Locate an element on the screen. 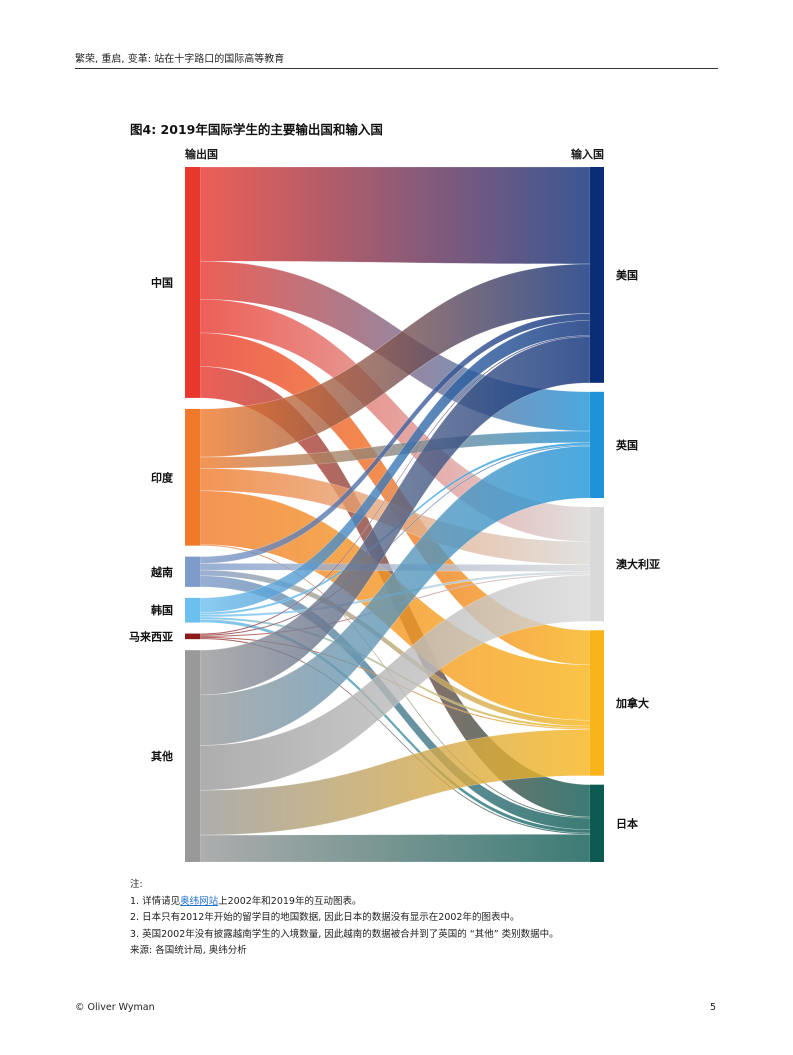 Image resolution: width=793 pixels, height=1055 pixels. footer-copyright: © Oliver Wyman is located at coordinates (115, 1007).